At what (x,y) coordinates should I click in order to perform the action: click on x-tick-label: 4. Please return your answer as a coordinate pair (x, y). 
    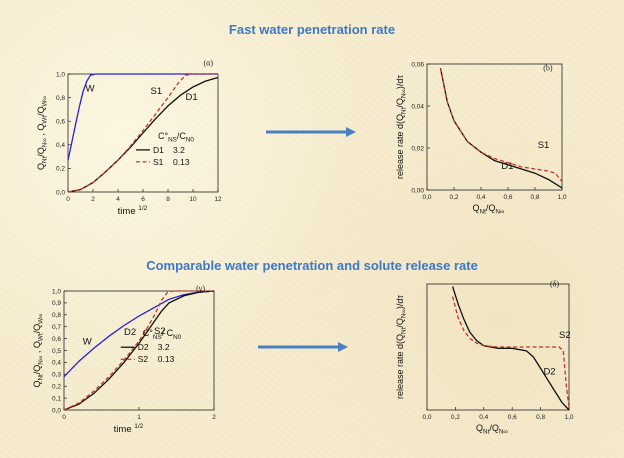
    Looking at the image, I should click on (118, 199).